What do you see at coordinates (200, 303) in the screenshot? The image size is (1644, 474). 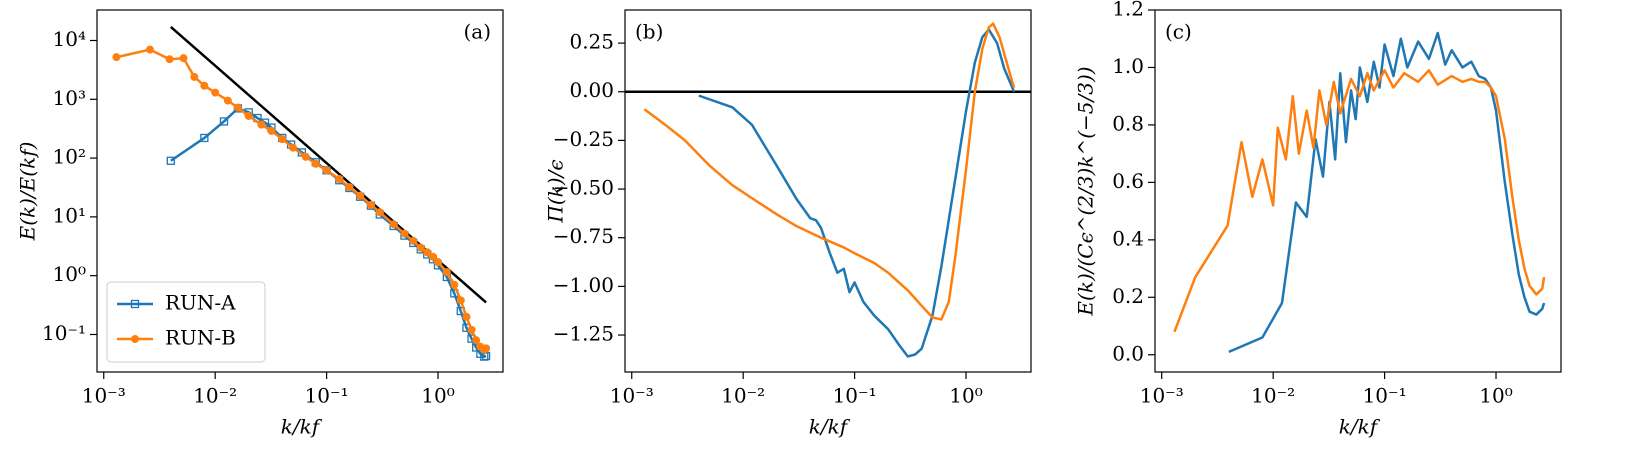 I see `legend-label: RUN-A` at bounding box center [200, 303].